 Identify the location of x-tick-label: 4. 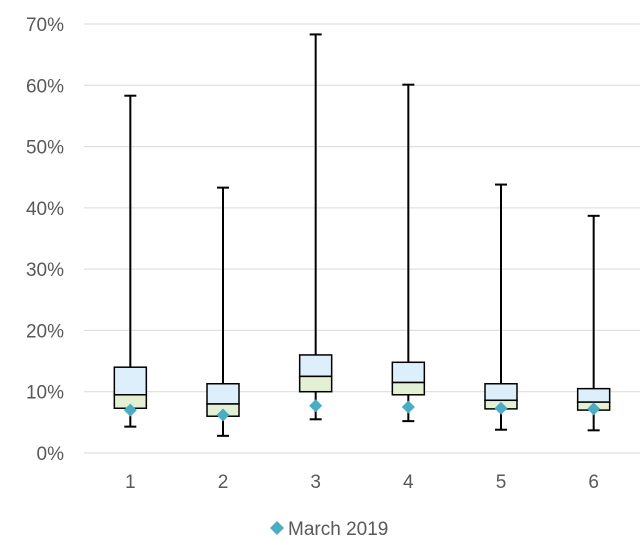
(408, 482).